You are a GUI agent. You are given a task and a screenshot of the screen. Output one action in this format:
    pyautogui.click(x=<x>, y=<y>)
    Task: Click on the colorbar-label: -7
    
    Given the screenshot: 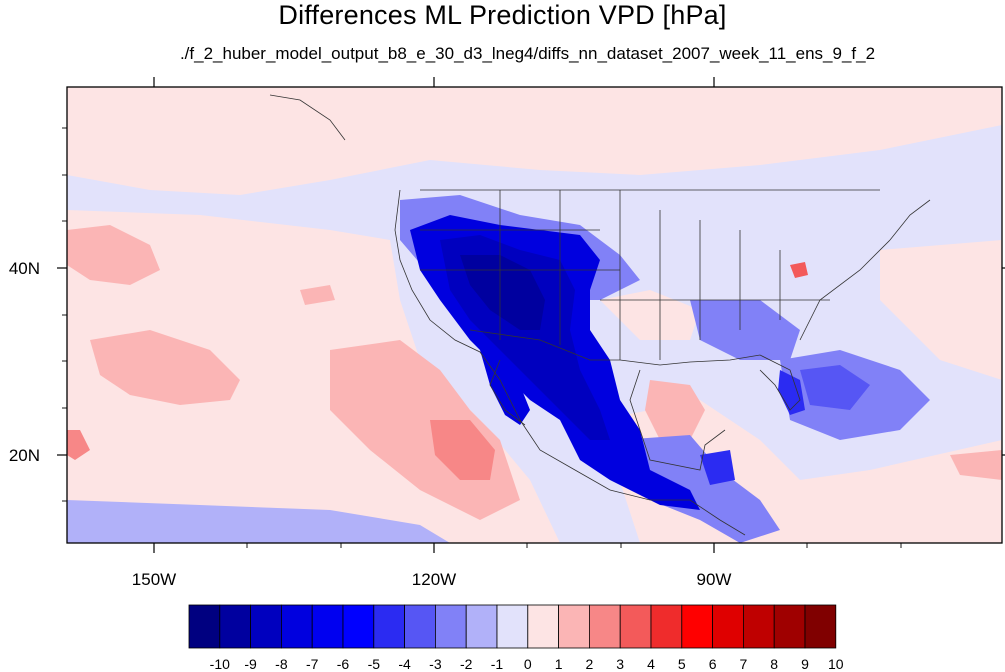 What is the action you would take?
    pyautogui.click(x=312, y=664)
    